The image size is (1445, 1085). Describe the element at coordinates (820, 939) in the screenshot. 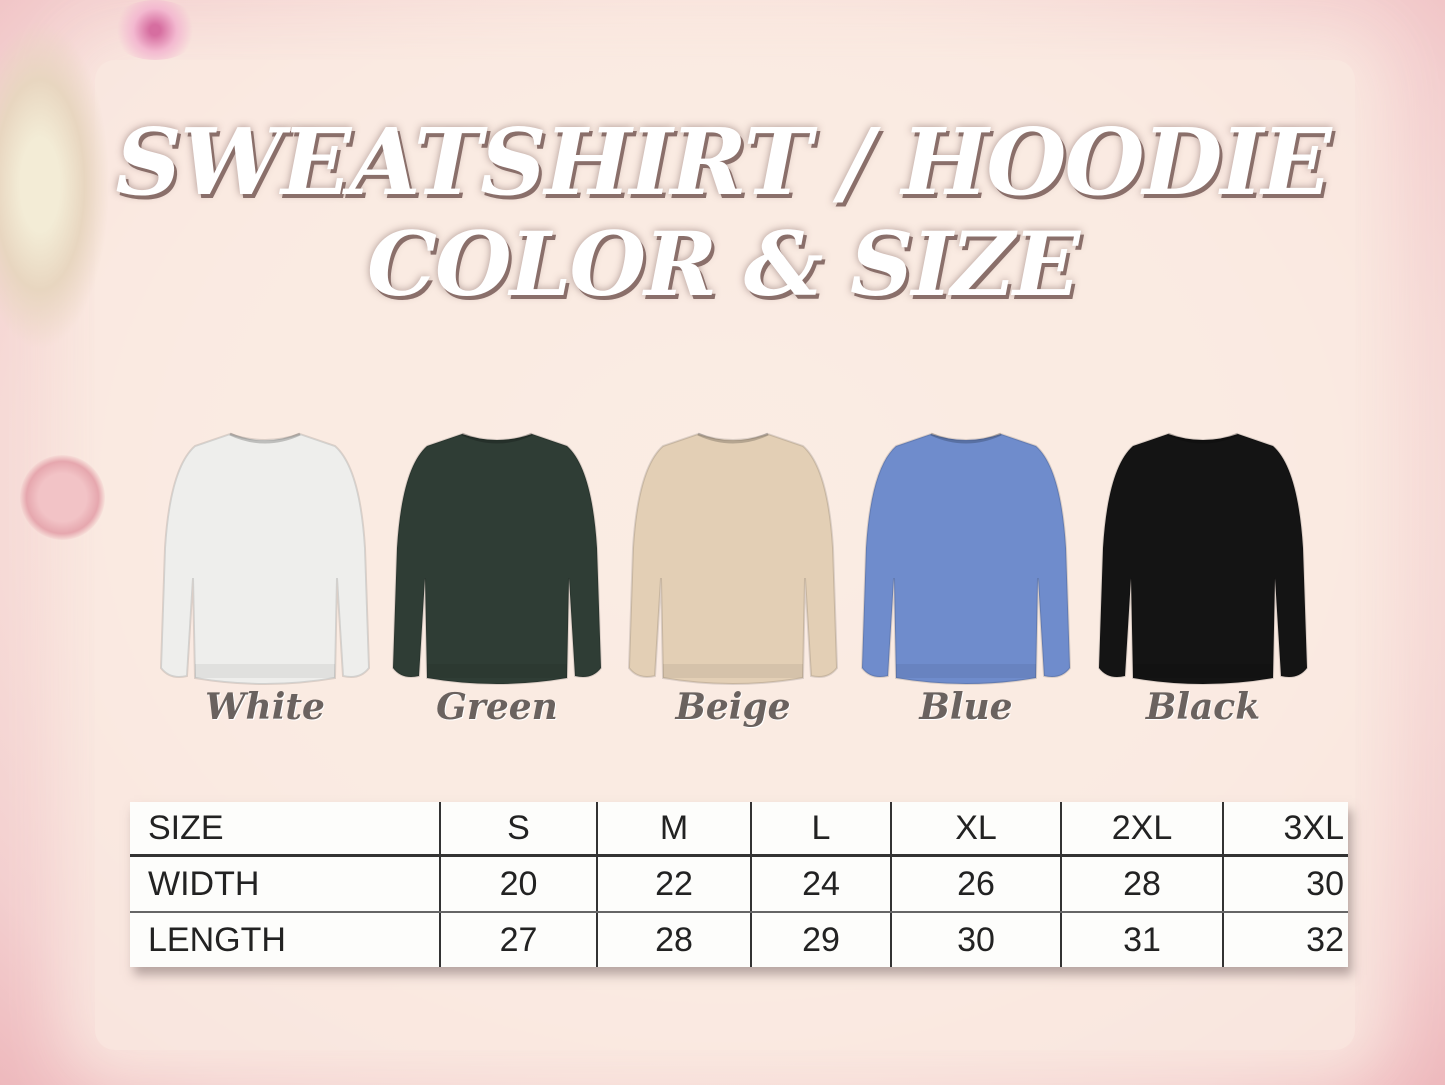

I see `cell: 29` at that location.